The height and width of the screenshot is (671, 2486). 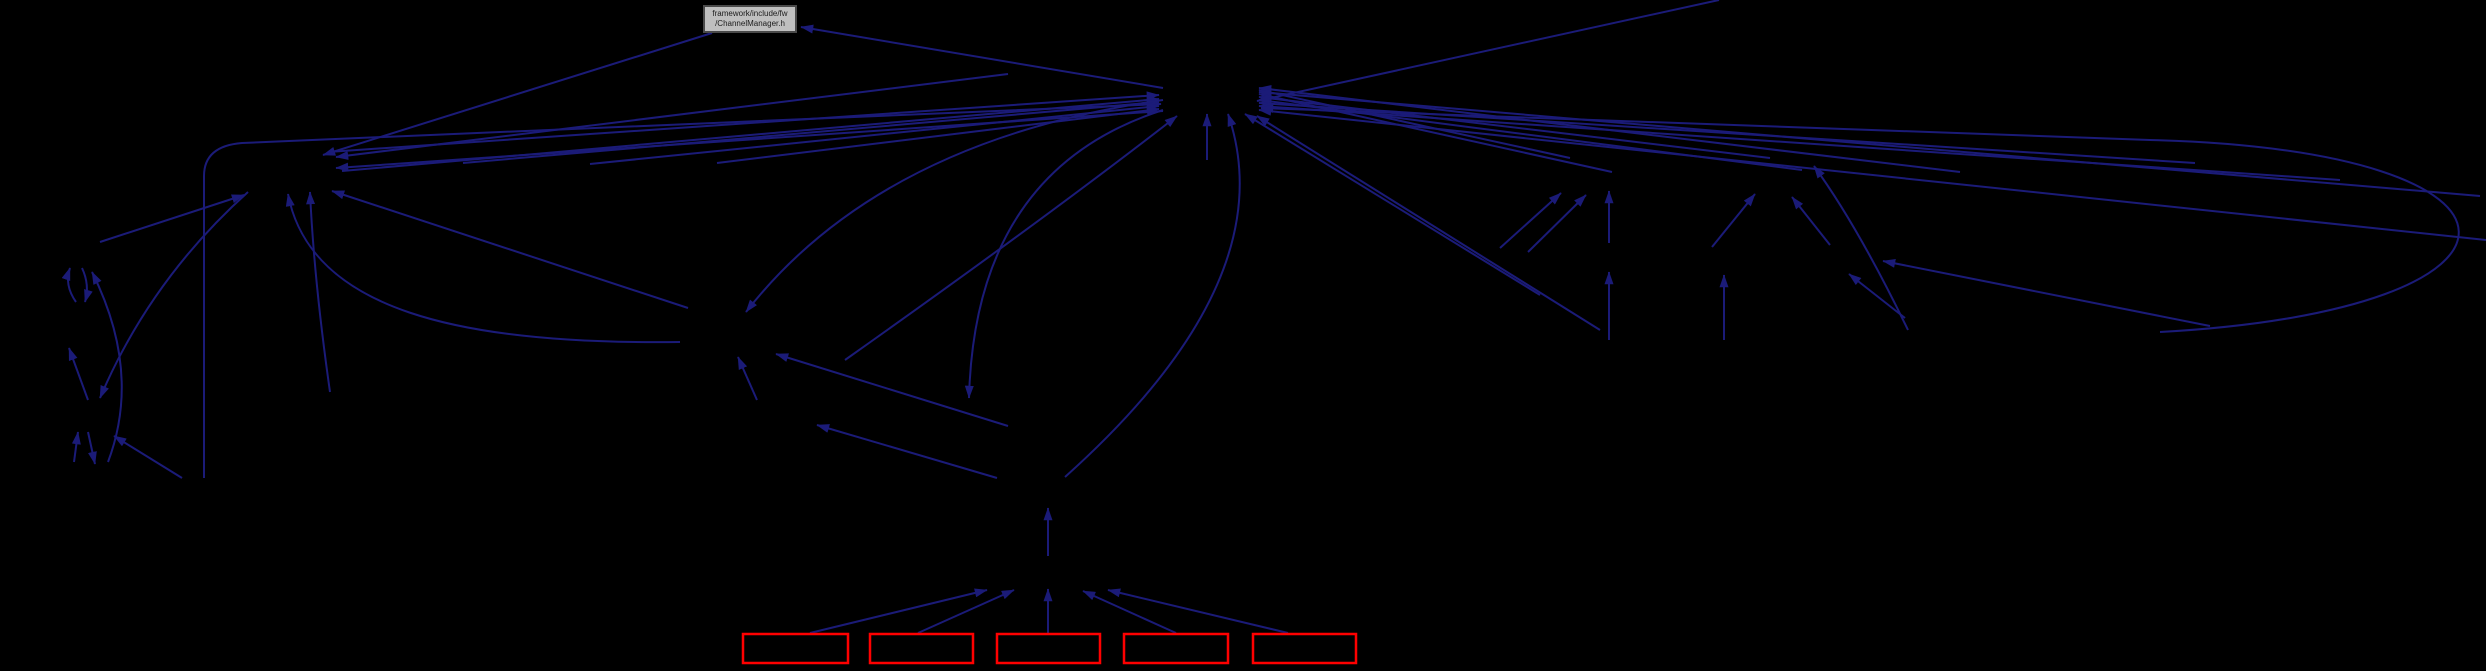 I want to click on root-file-node: framework/include/fw /ChannelManager.h, so click(x=750, y=19).